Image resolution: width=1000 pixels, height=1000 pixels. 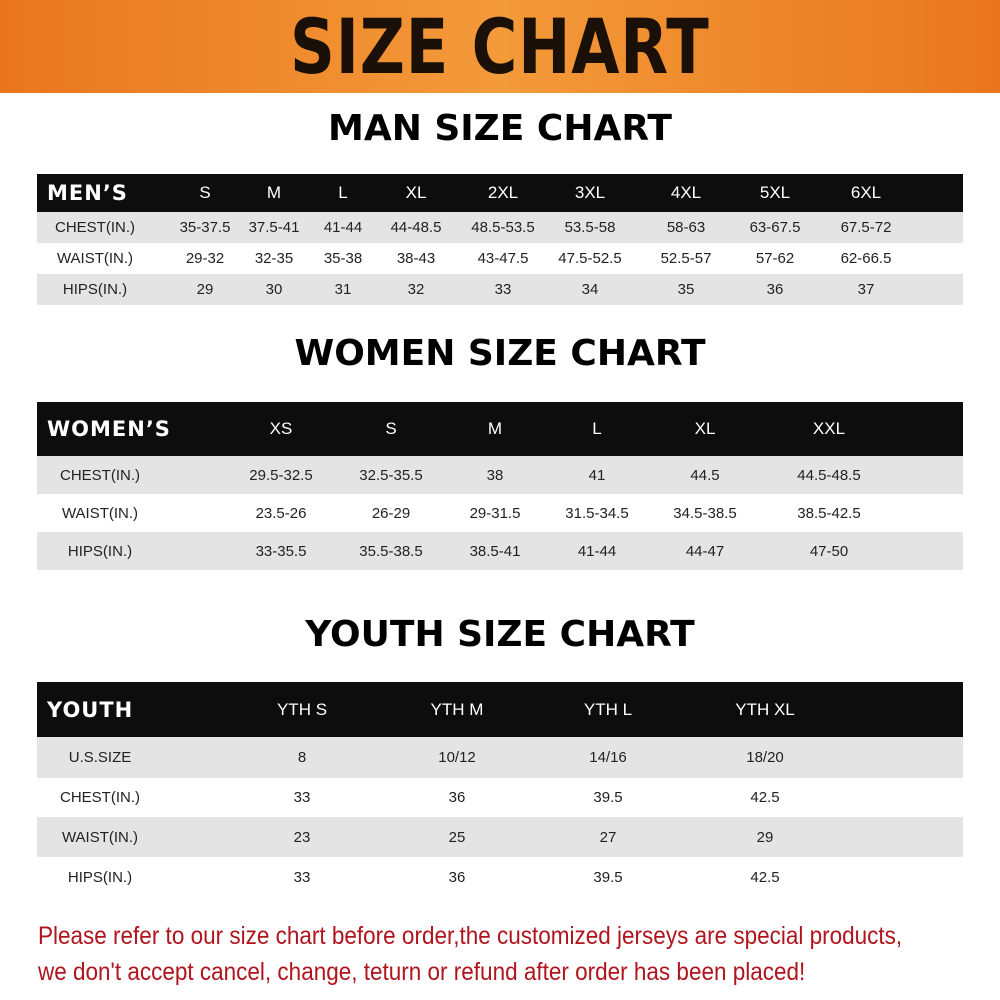 What do you see at coordinates (765, 709) in the screenshot?
I see `size-header: YTH XL` at bounding box center [765, 709].